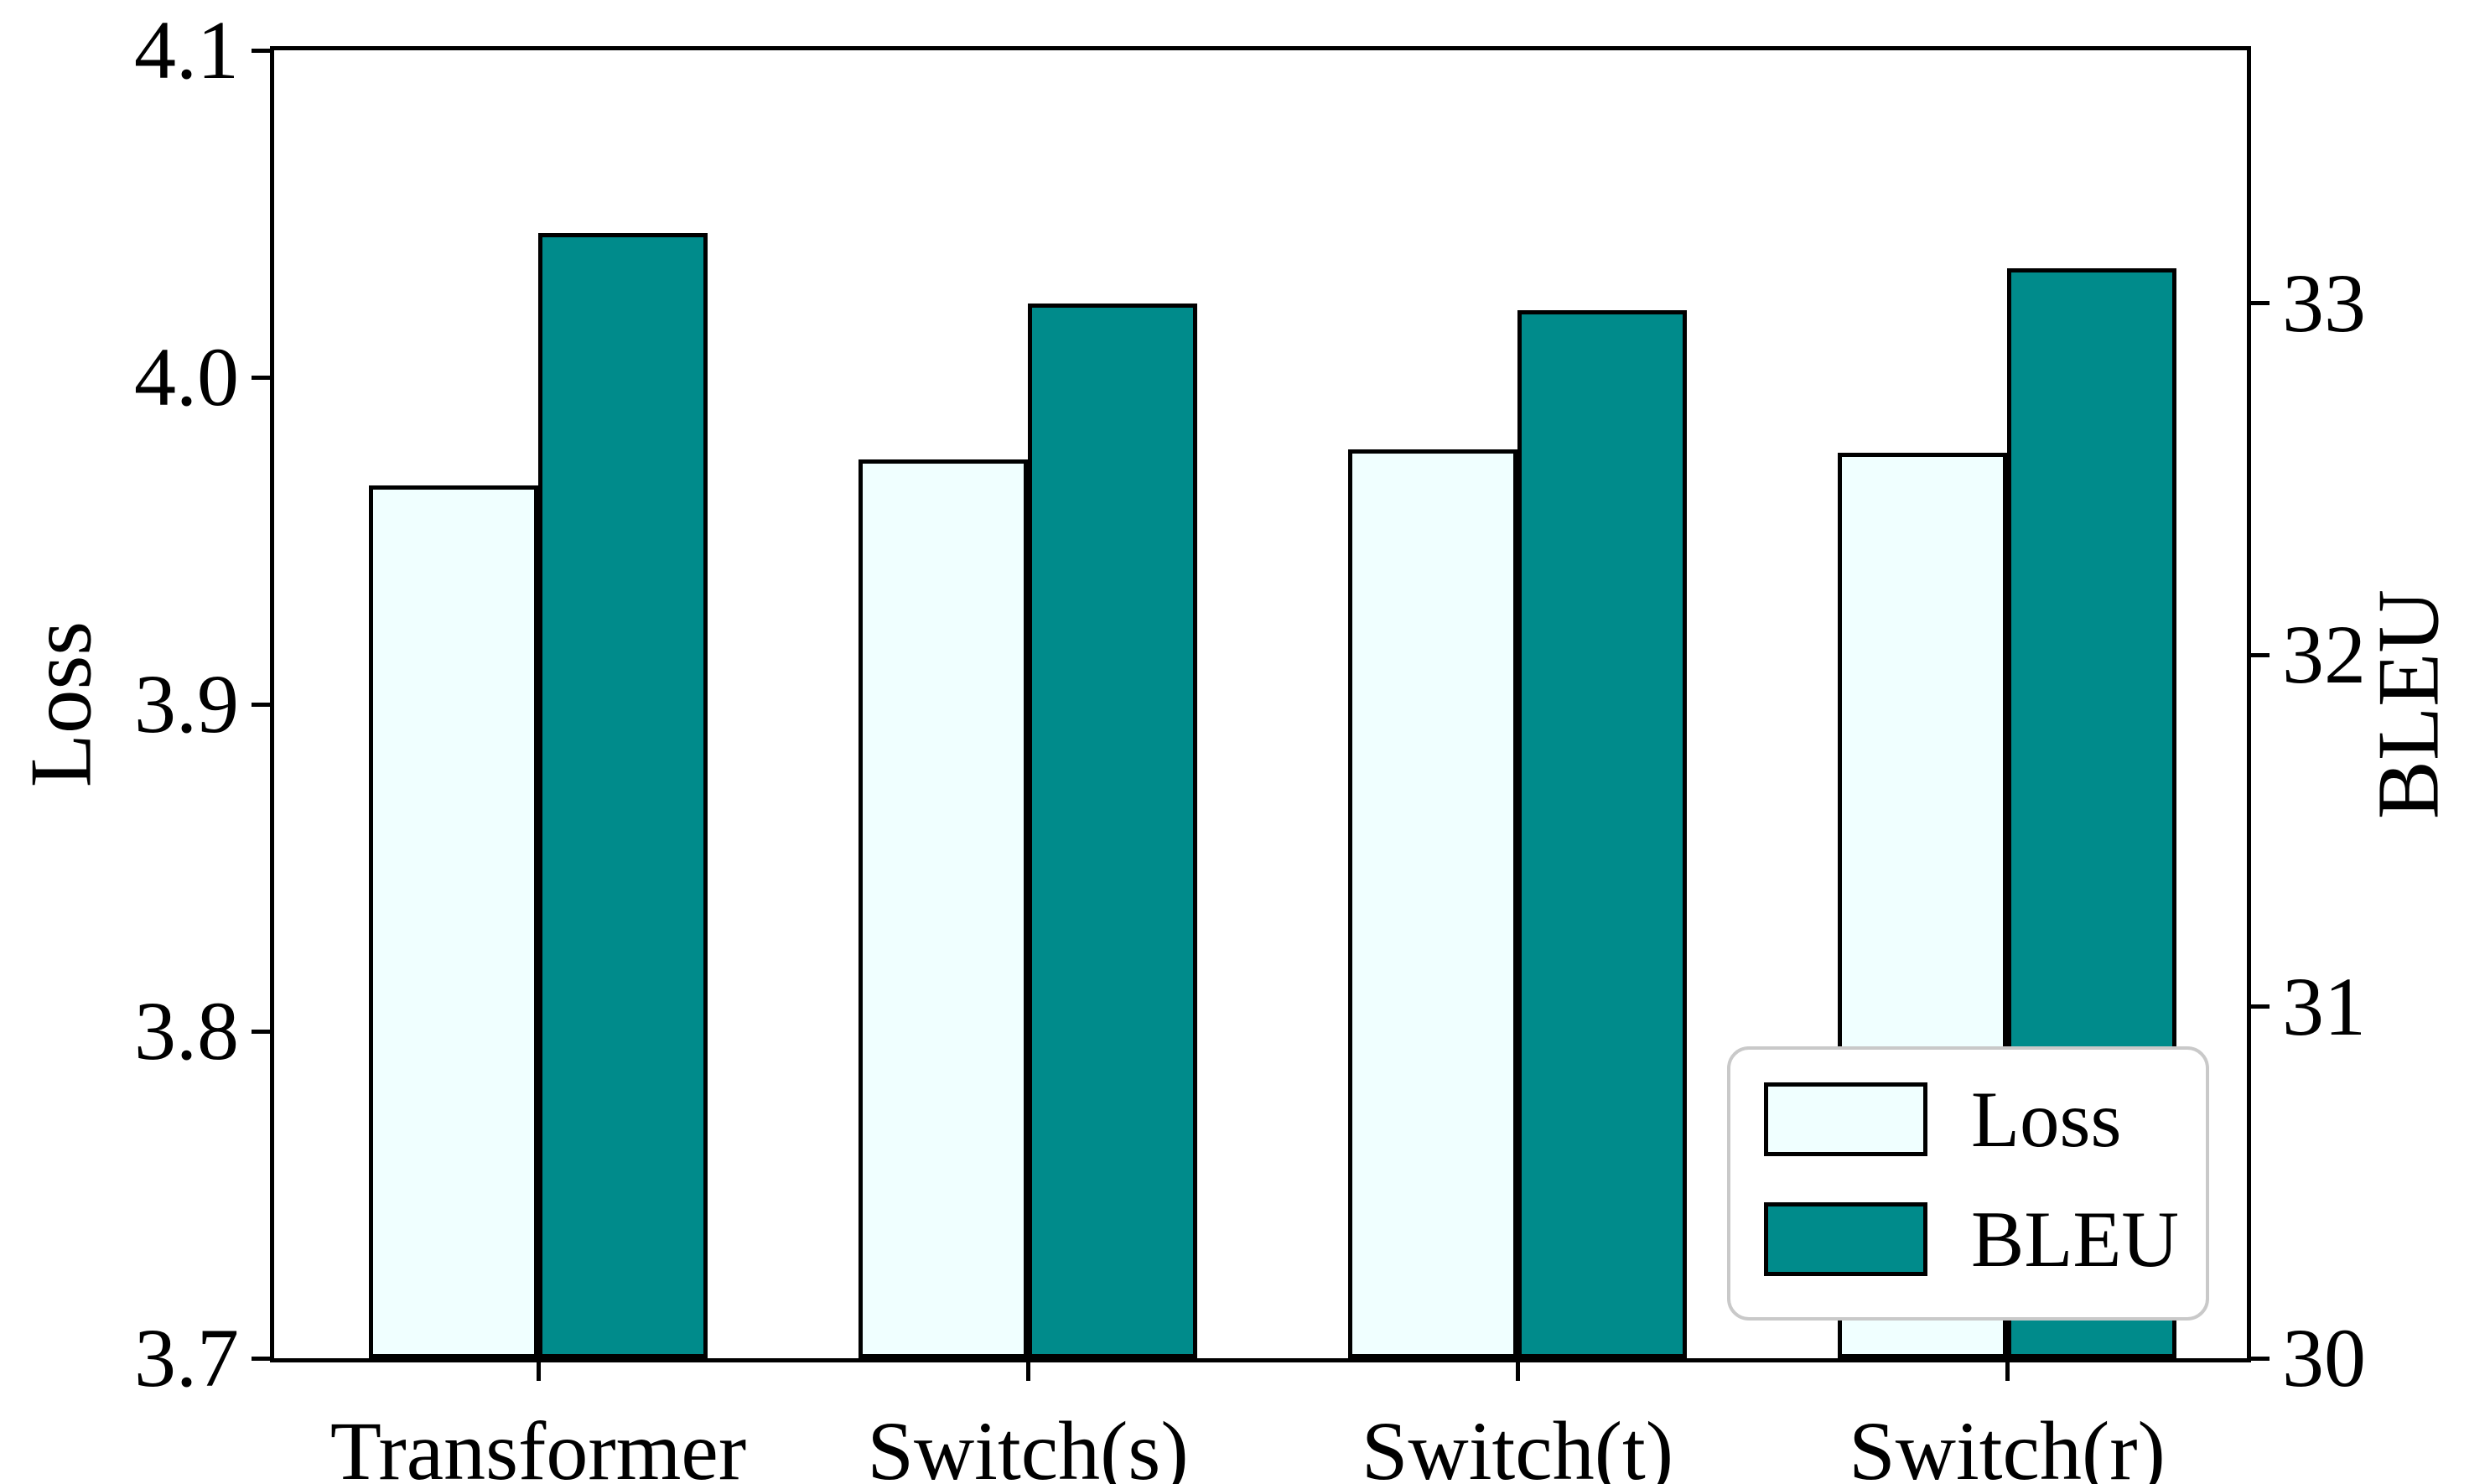  What do you see at coordinates (186, 49) in the screenshot?
I see `left-tick-label-0: 4.1` at bounding box center [186, 49].